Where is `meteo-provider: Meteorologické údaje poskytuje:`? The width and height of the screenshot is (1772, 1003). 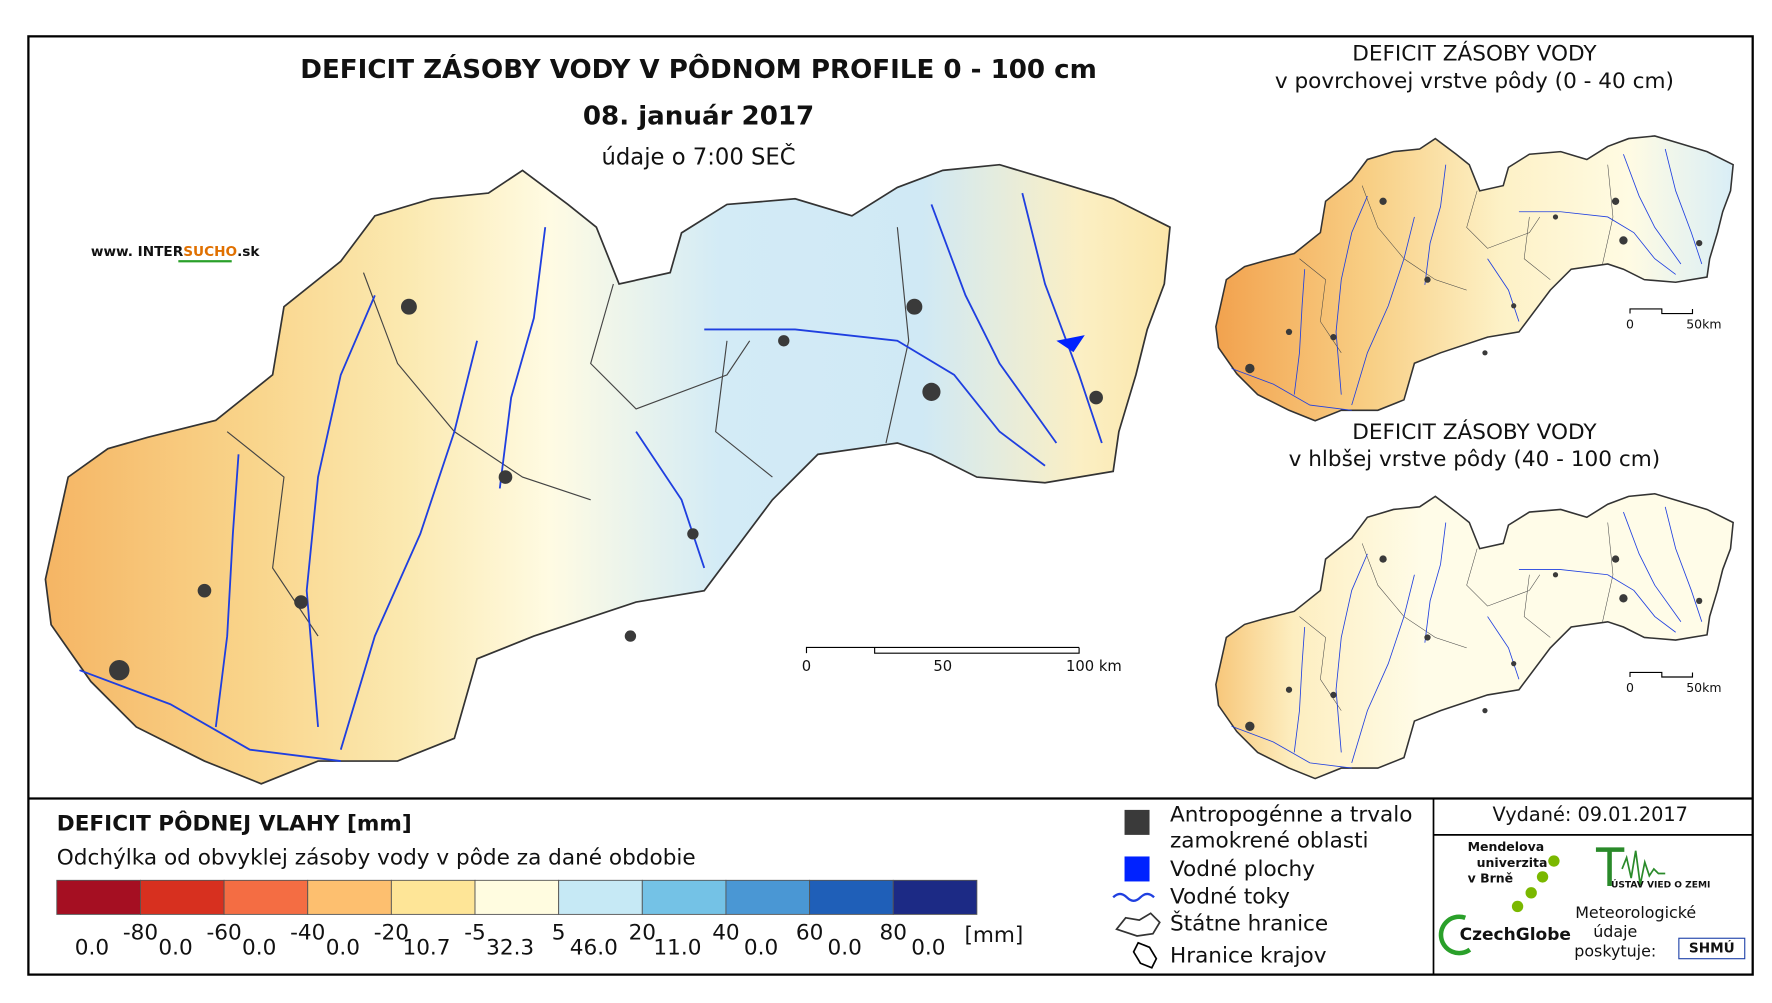
meteo-provider: Meteorologické údaje poskytuje: is located at coordinates (1635, 932).